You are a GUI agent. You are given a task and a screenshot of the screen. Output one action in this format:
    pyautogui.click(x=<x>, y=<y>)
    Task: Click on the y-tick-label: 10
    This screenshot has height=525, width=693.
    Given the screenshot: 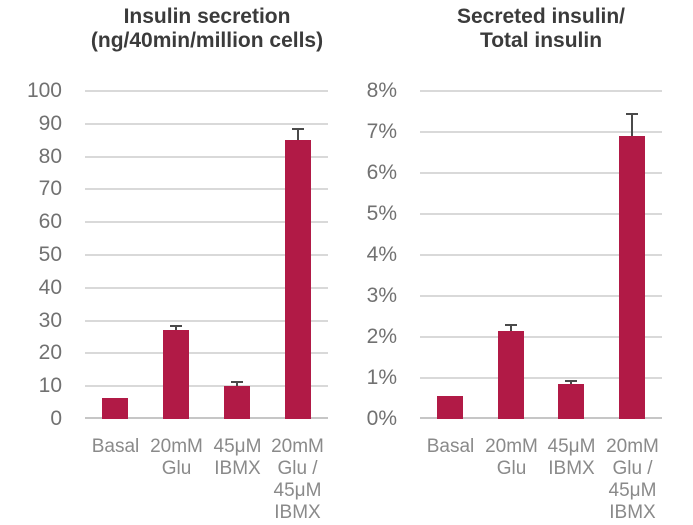 What is the action you would take?
    pyautogui.click(x=50, y=385)
    